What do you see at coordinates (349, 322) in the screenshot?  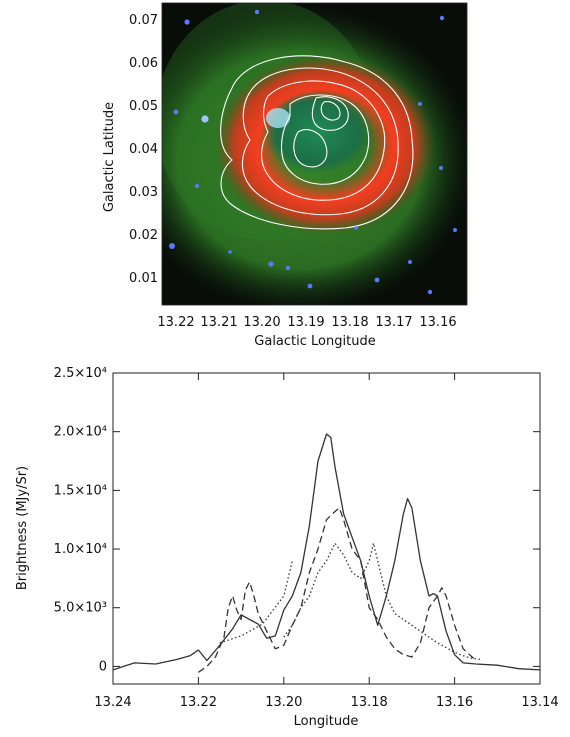 I see `image-xtick-label: 13.18` at bounding box center [349, 322].